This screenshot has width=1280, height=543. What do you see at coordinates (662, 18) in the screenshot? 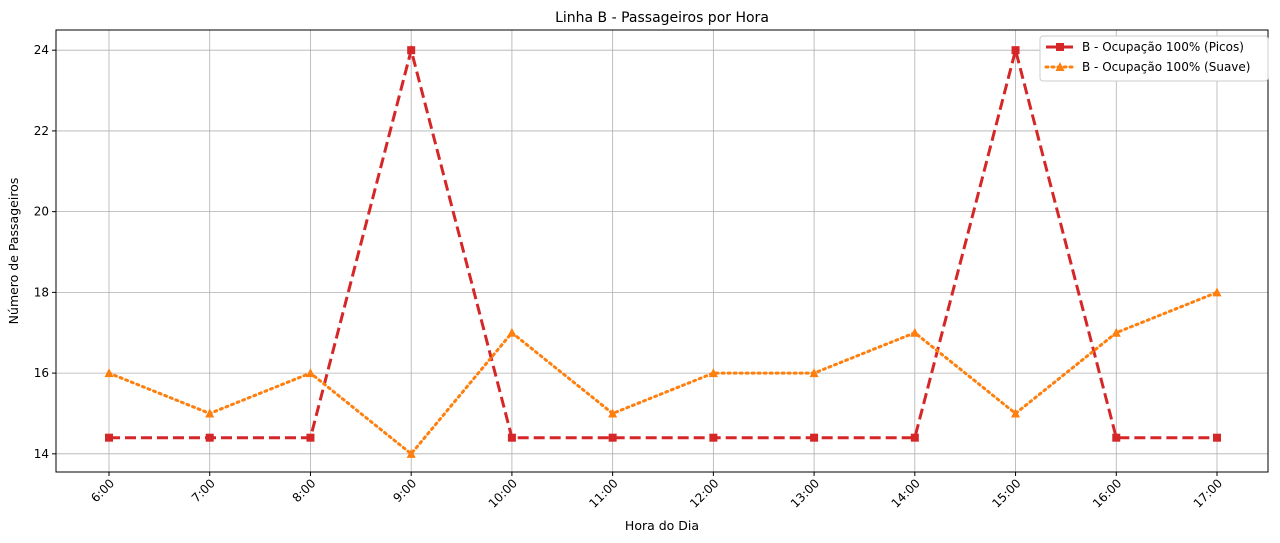
I see `chart-title: Linha B - Passageiros por Hora` at bounding box center [662, 18].